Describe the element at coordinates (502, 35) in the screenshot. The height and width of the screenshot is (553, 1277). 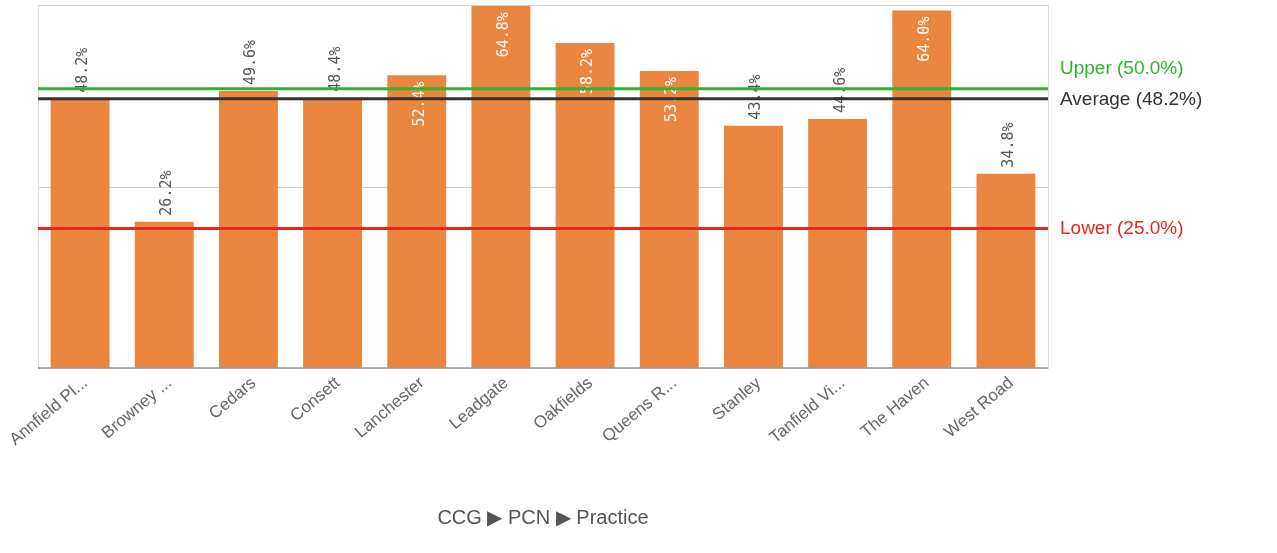
I see `data-label: 64.8%` at that location.